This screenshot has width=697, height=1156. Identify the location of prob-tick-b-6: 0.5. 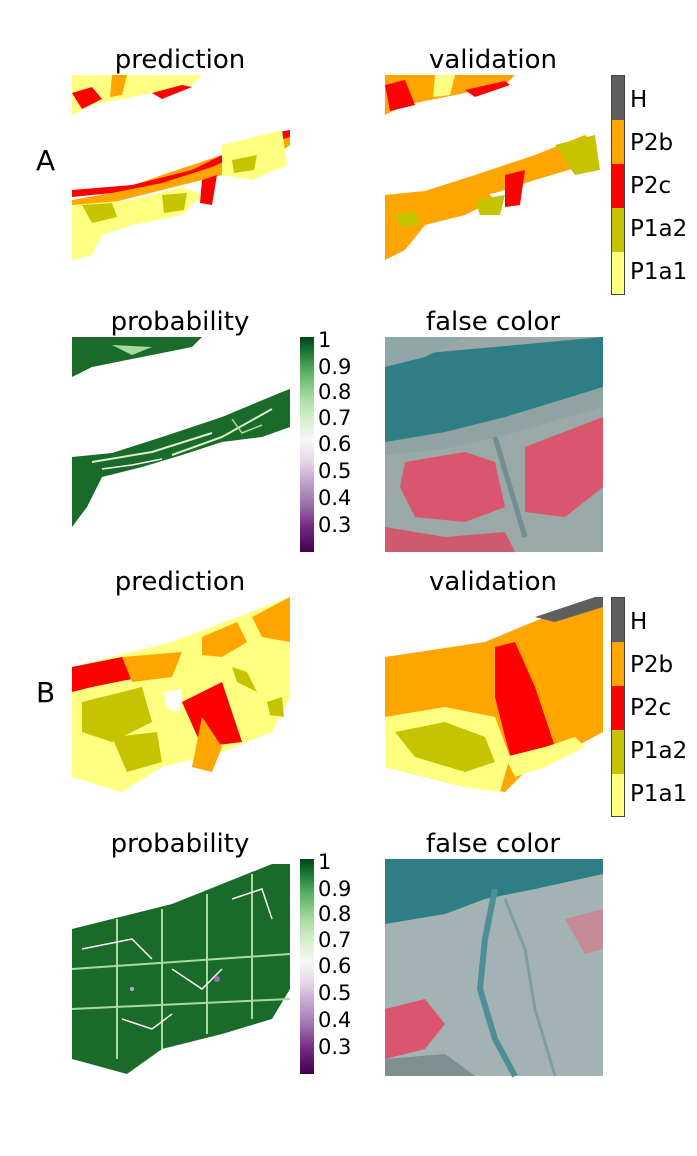
(335, 993).